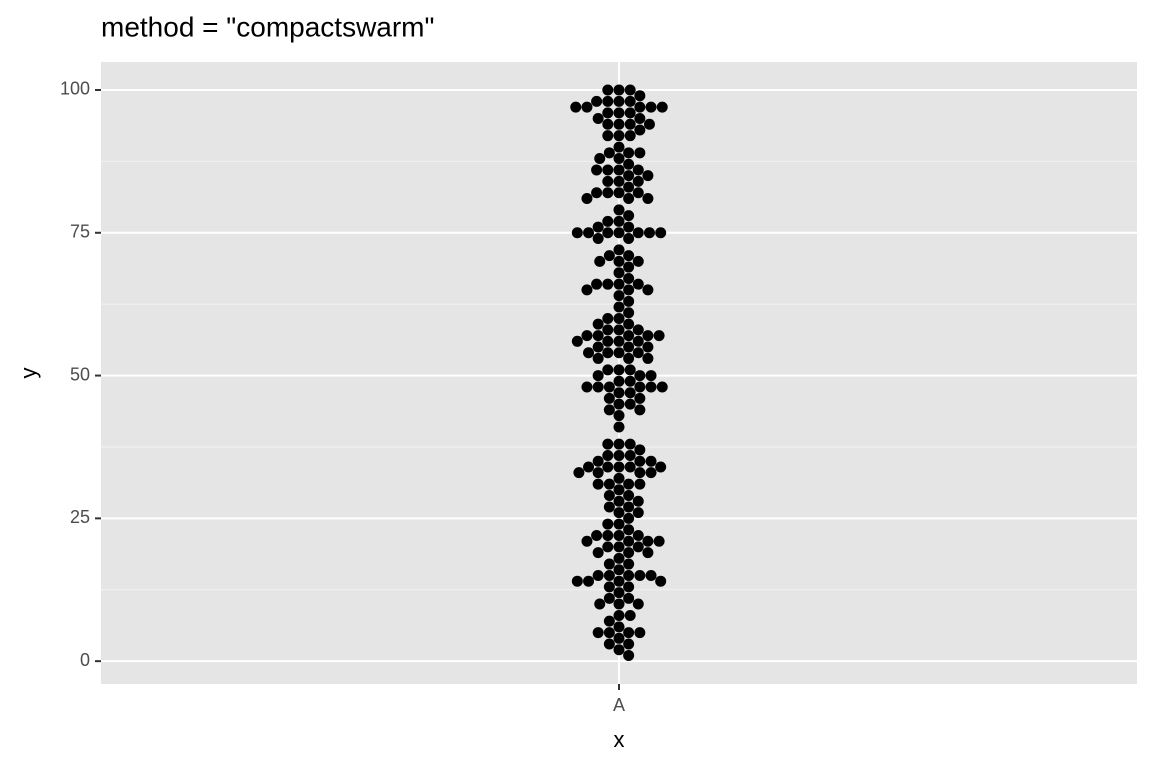 The height and width of the screenshot is (768, 1152). What do you see at coordinates (80, 517) in the screenshot?
I see `y-tick-label: 25` at bounding box center [80, 517].